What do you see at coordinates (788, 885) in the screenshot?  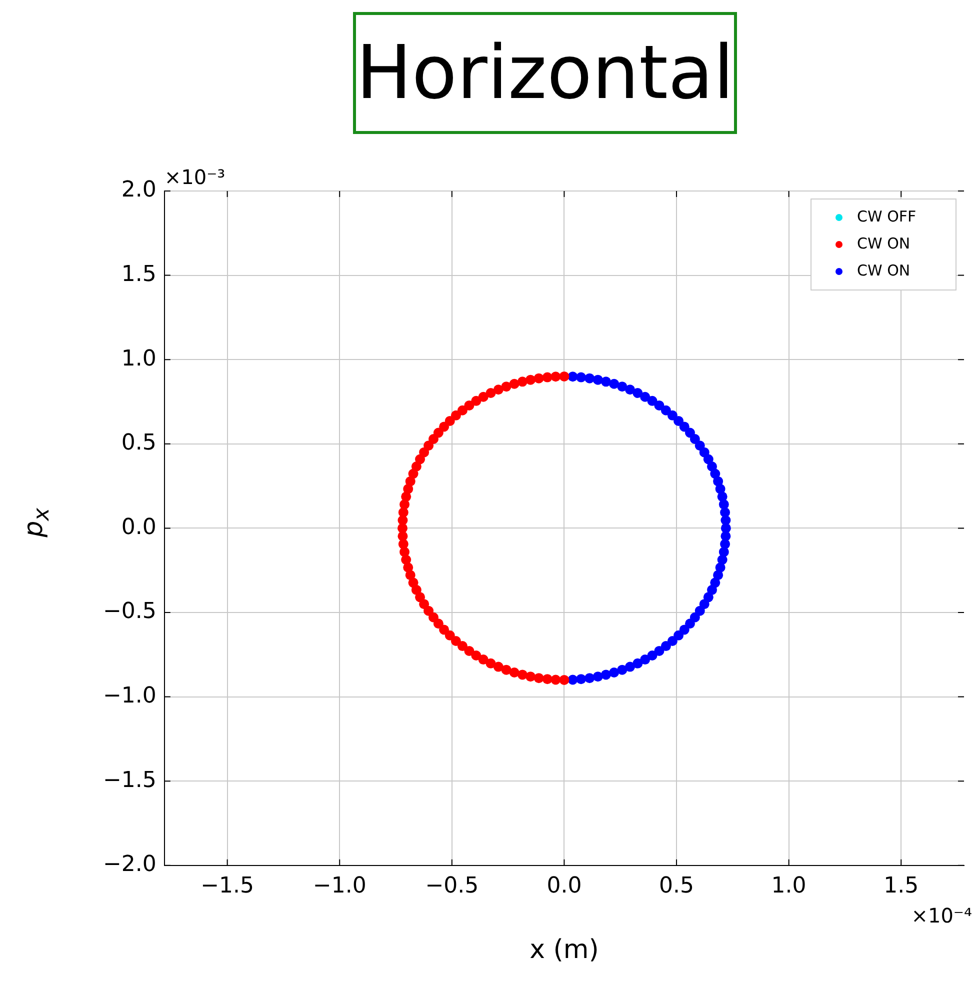 I see `x-tick-label: 1.0` at bounding box center [788, 885].